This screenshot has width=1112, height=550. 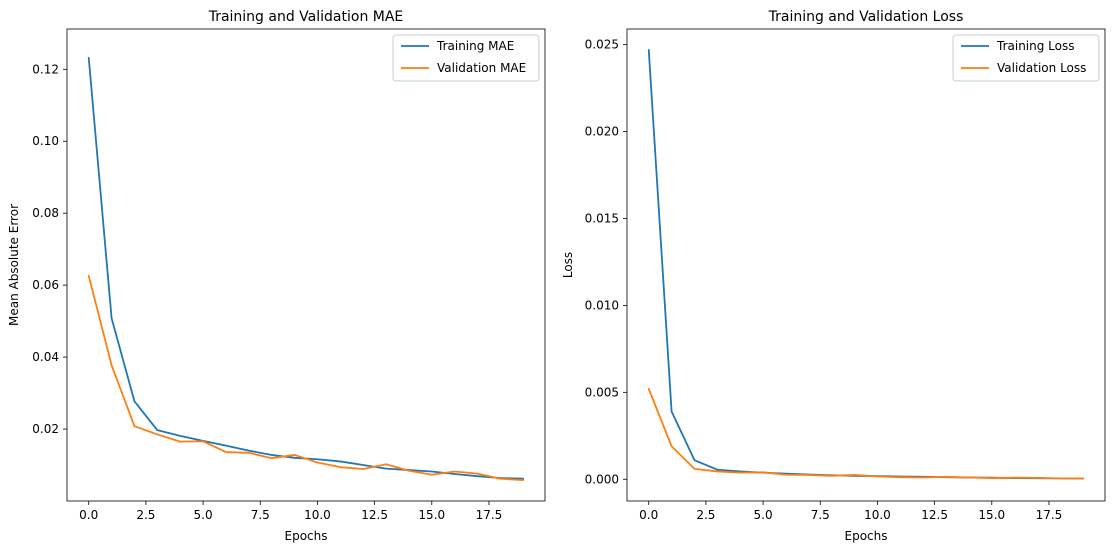 What do you see at coordinates (374, 515) in the screenshot?
I see `mae-x-tick-label: 12.5` at bounding box center [374, 515].